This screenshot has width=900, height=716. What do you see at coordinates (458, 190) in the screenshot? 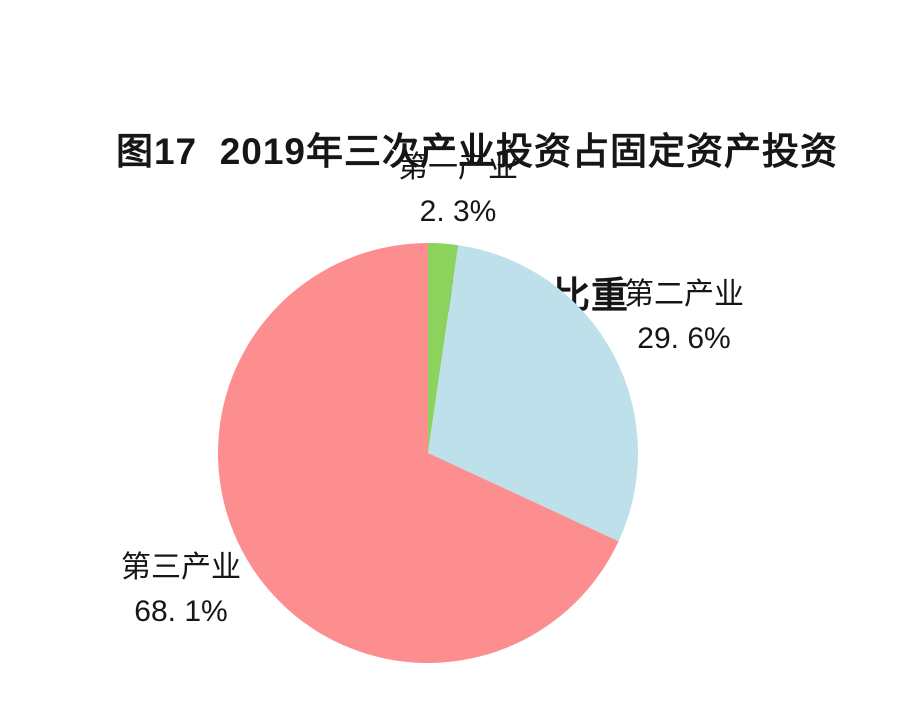
I see `slice-label-primary-industry: 第一产业 2. 3%` at bounding box center [458, 190].